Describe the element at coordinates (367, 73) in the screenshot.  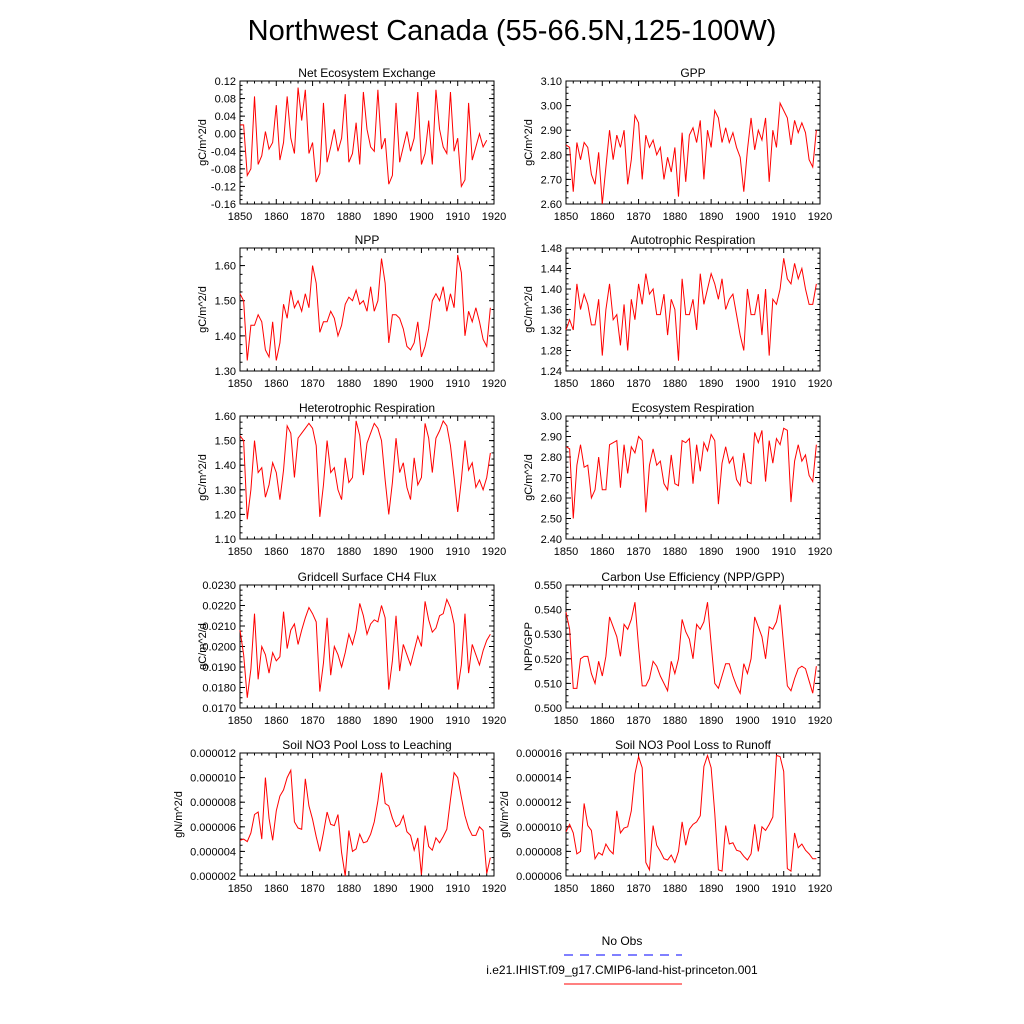
I see `panel-title: Net Ecosystem Exchange` at that location.